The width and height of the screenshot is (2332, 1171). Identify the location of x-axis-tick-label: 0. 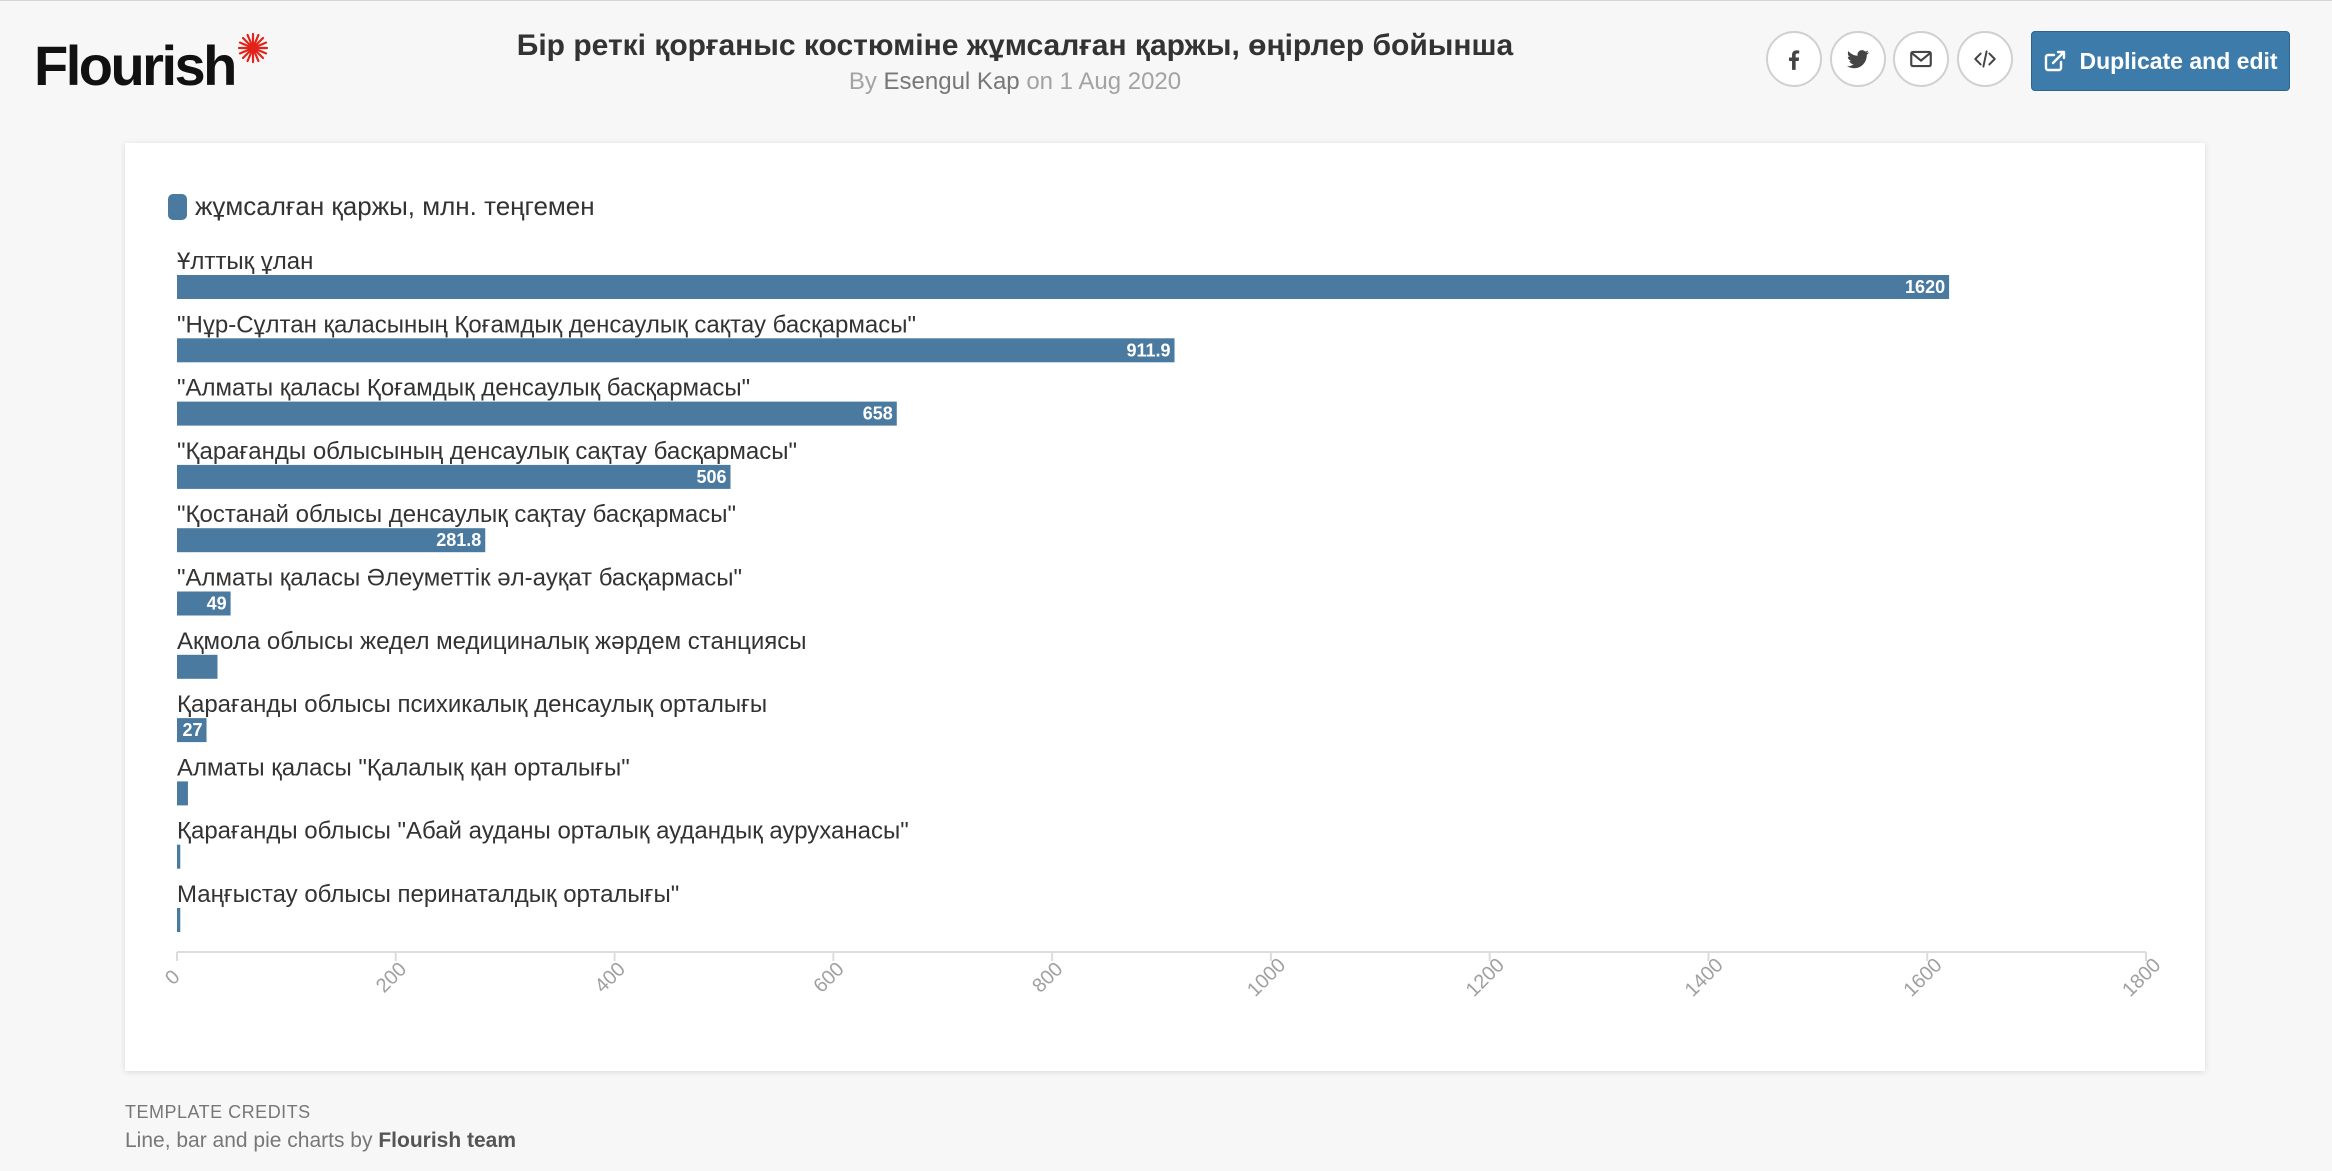
(172, 977).